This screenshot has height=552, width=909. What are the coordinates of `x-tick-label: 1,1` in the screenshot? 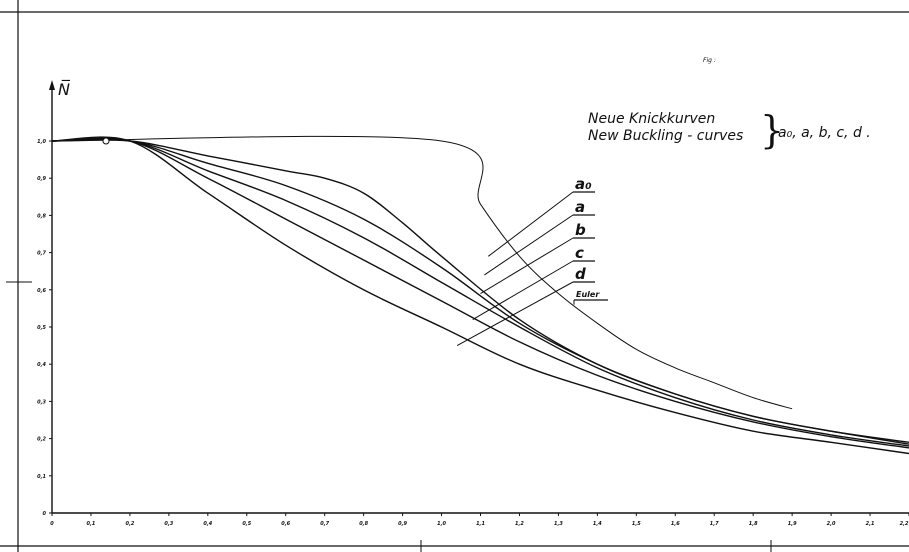 It's located at (480, 524).